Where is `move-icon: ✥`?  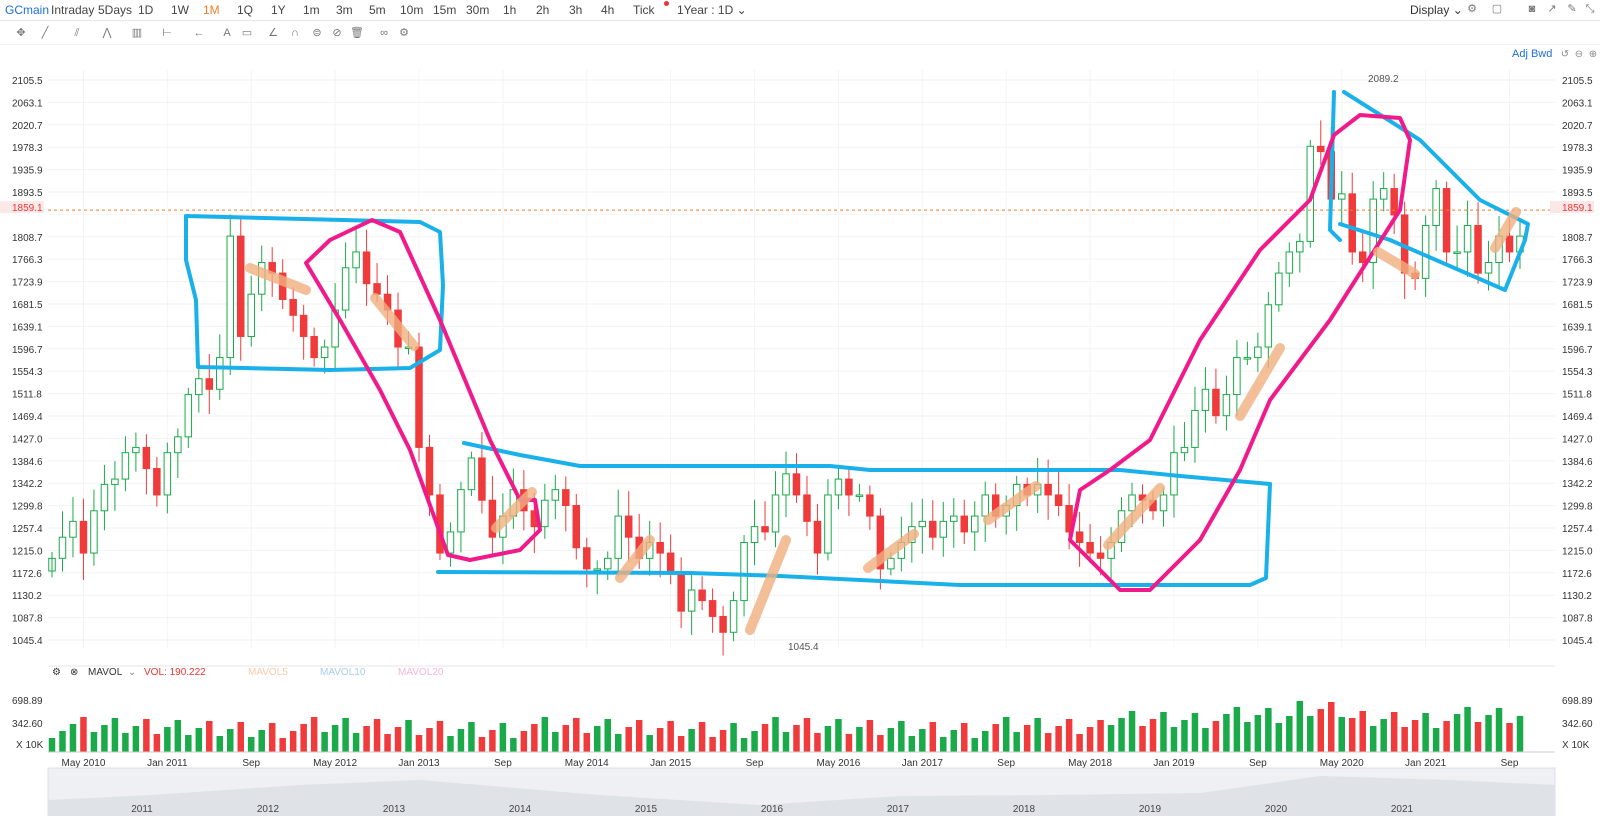 move-icon: ✥ is located at coordinates (21, 33).